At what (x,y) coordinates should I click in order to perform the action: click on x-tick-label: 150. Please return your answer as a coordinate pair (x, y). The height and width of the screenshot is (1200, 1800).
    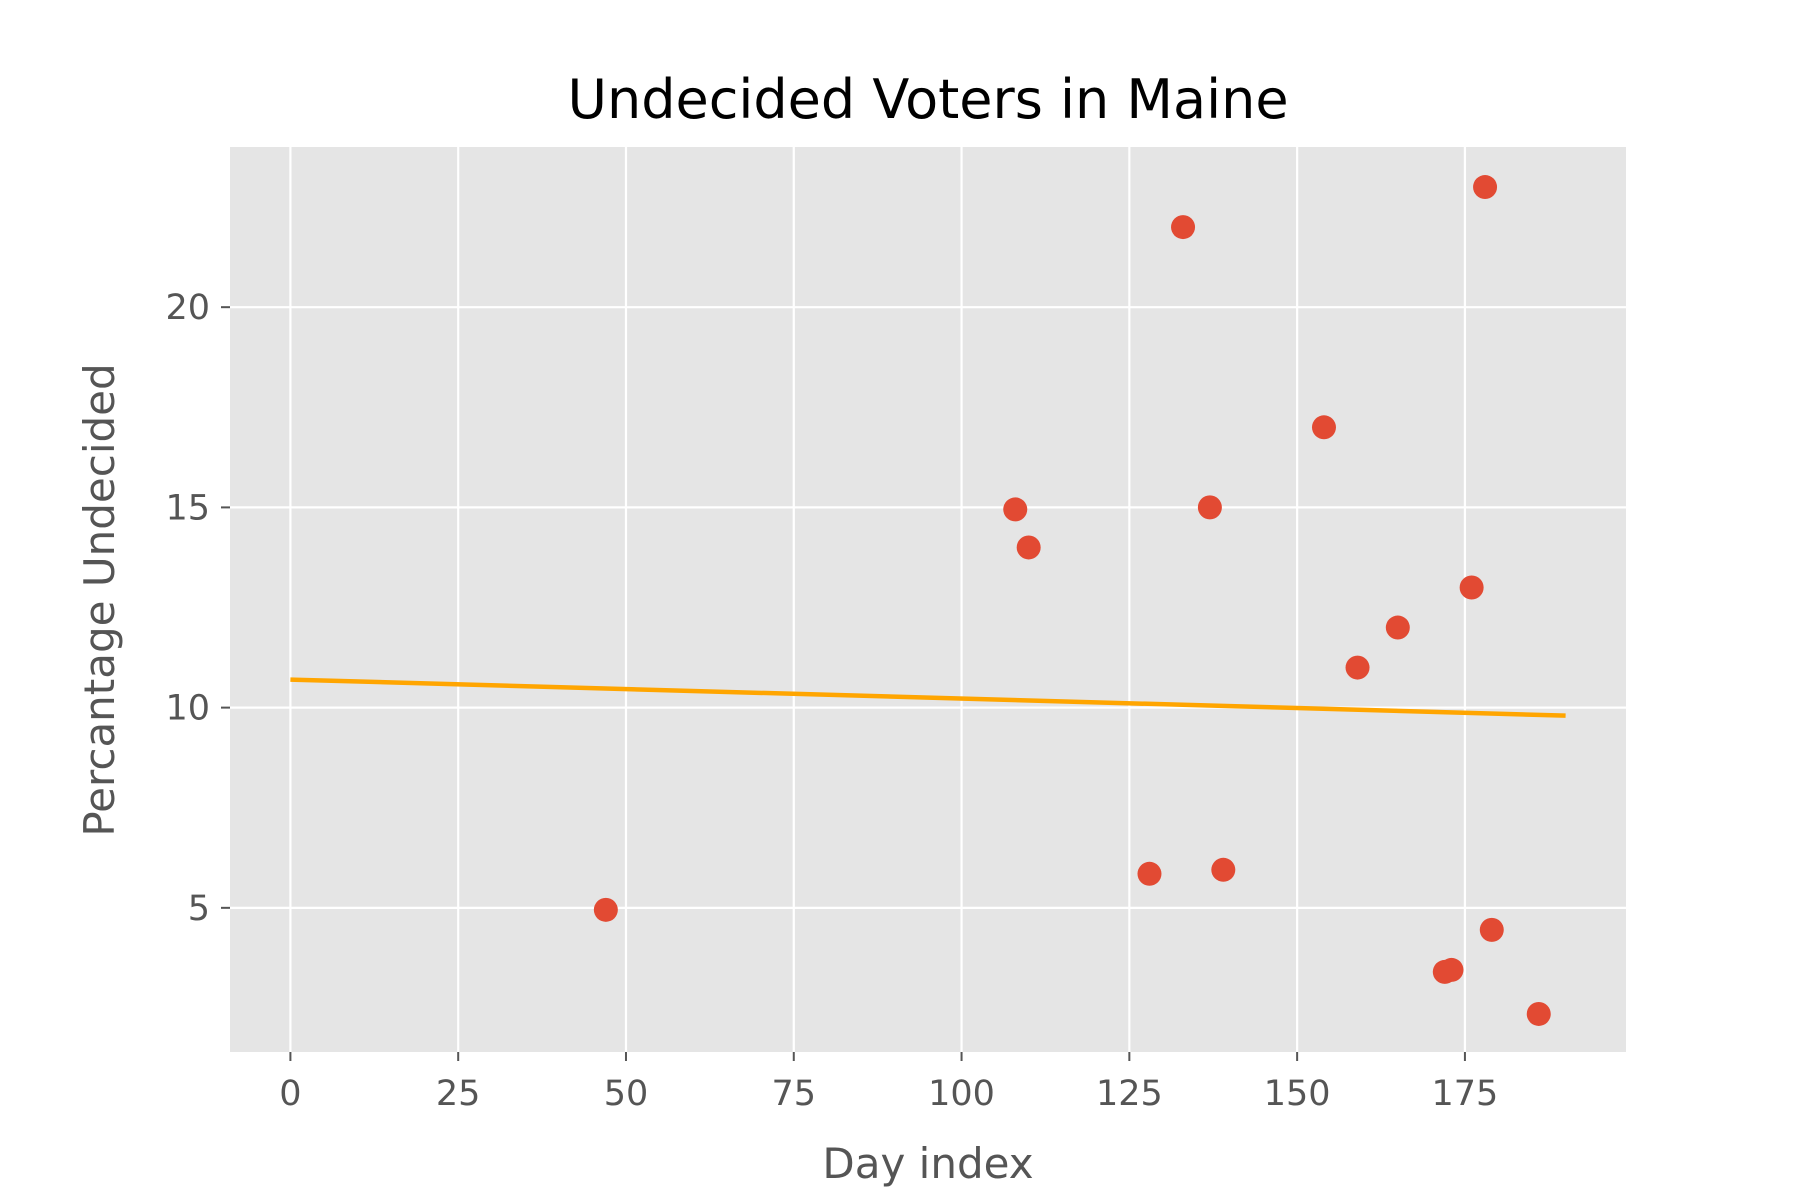
    Looking at the image, I should click on (1297, 1094).